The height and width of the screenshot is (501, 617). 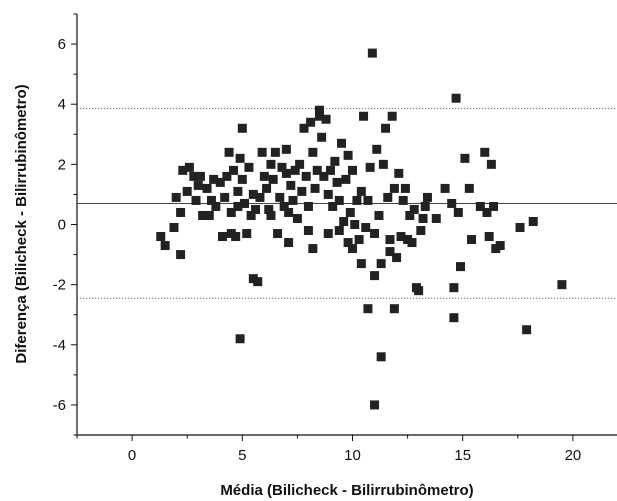 I want to click on y-tick-label: 4, so click(x=62, y=104).